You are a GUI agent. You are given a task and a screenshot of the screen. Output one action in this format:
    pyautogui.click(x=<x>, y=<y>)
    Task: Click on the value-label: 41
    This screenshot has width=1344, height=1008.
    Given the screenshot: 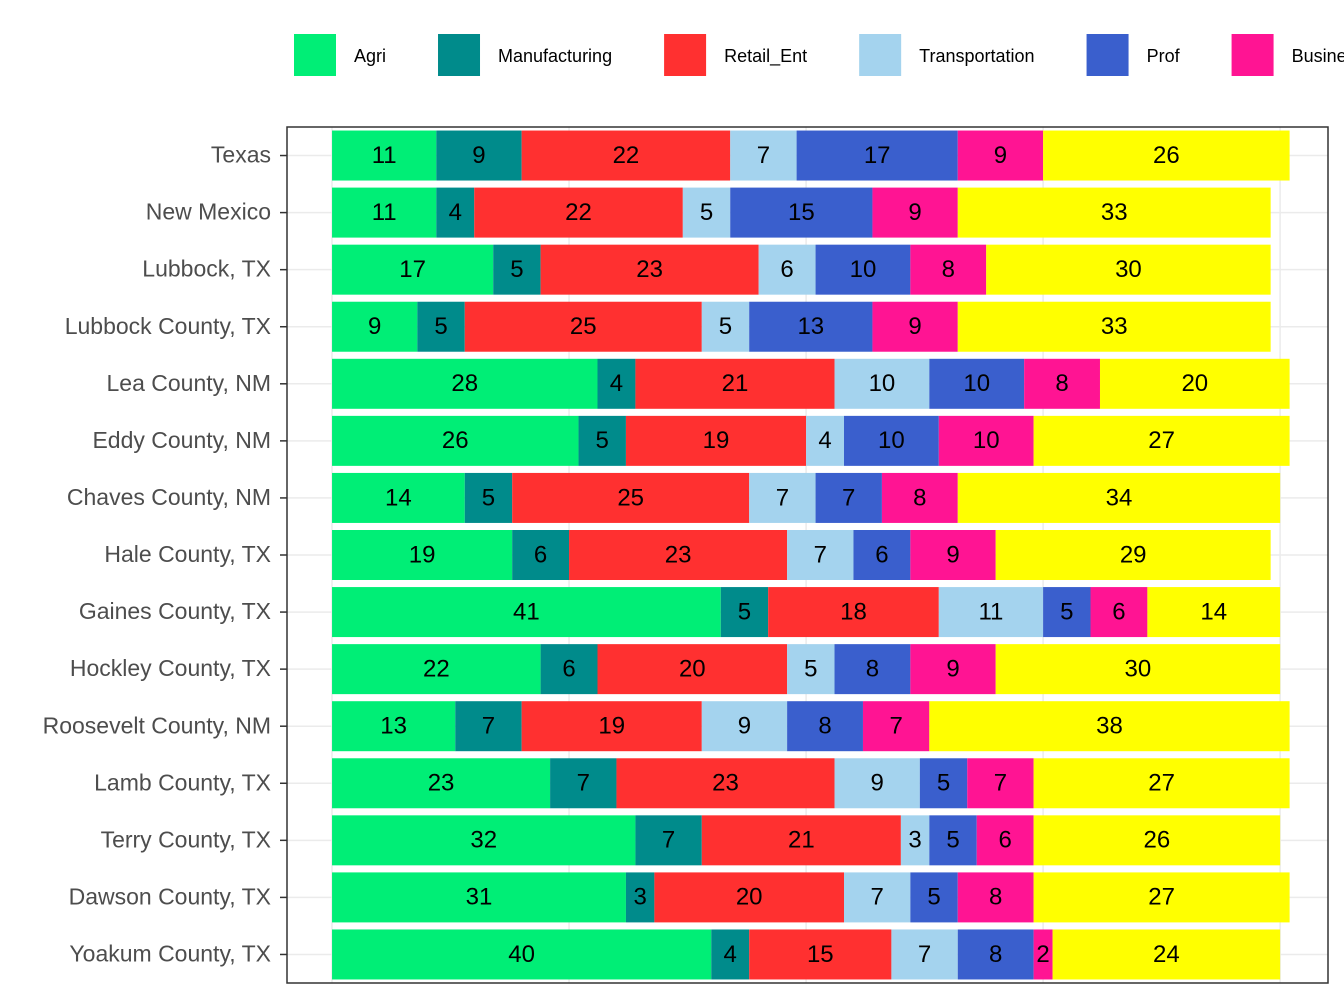 What is the action you would take?
    pyautogui.click(x=526, y=611)
    